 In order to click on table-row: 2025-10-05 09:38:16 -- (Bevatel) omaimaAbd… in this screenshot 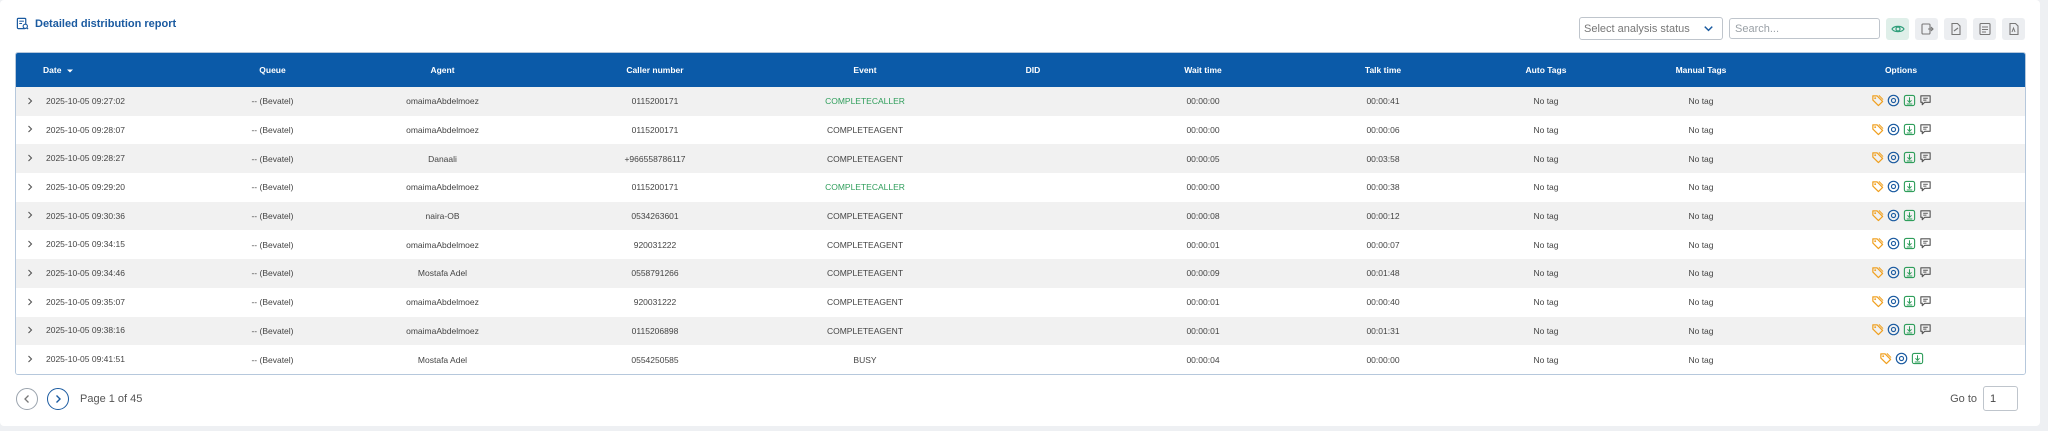, I will do `click(1020, 331)`.